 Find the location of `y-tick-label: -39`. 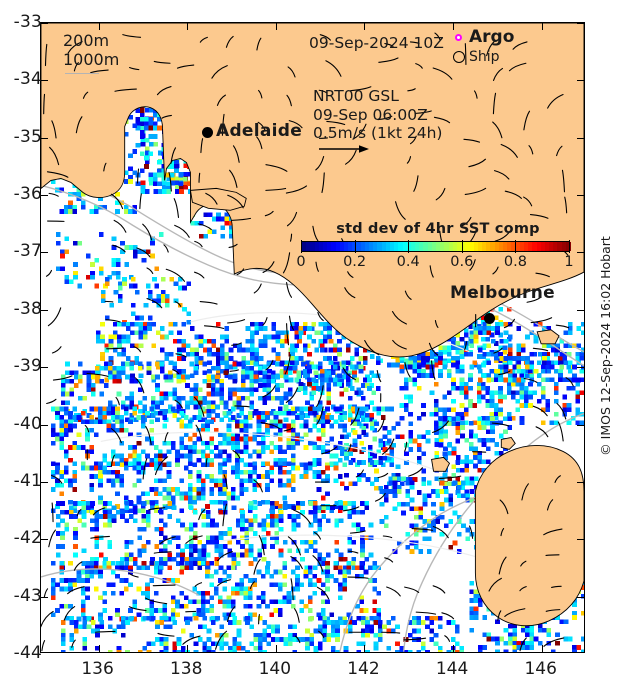

y-tick-label: -39 is located at coordinates (27, 366).